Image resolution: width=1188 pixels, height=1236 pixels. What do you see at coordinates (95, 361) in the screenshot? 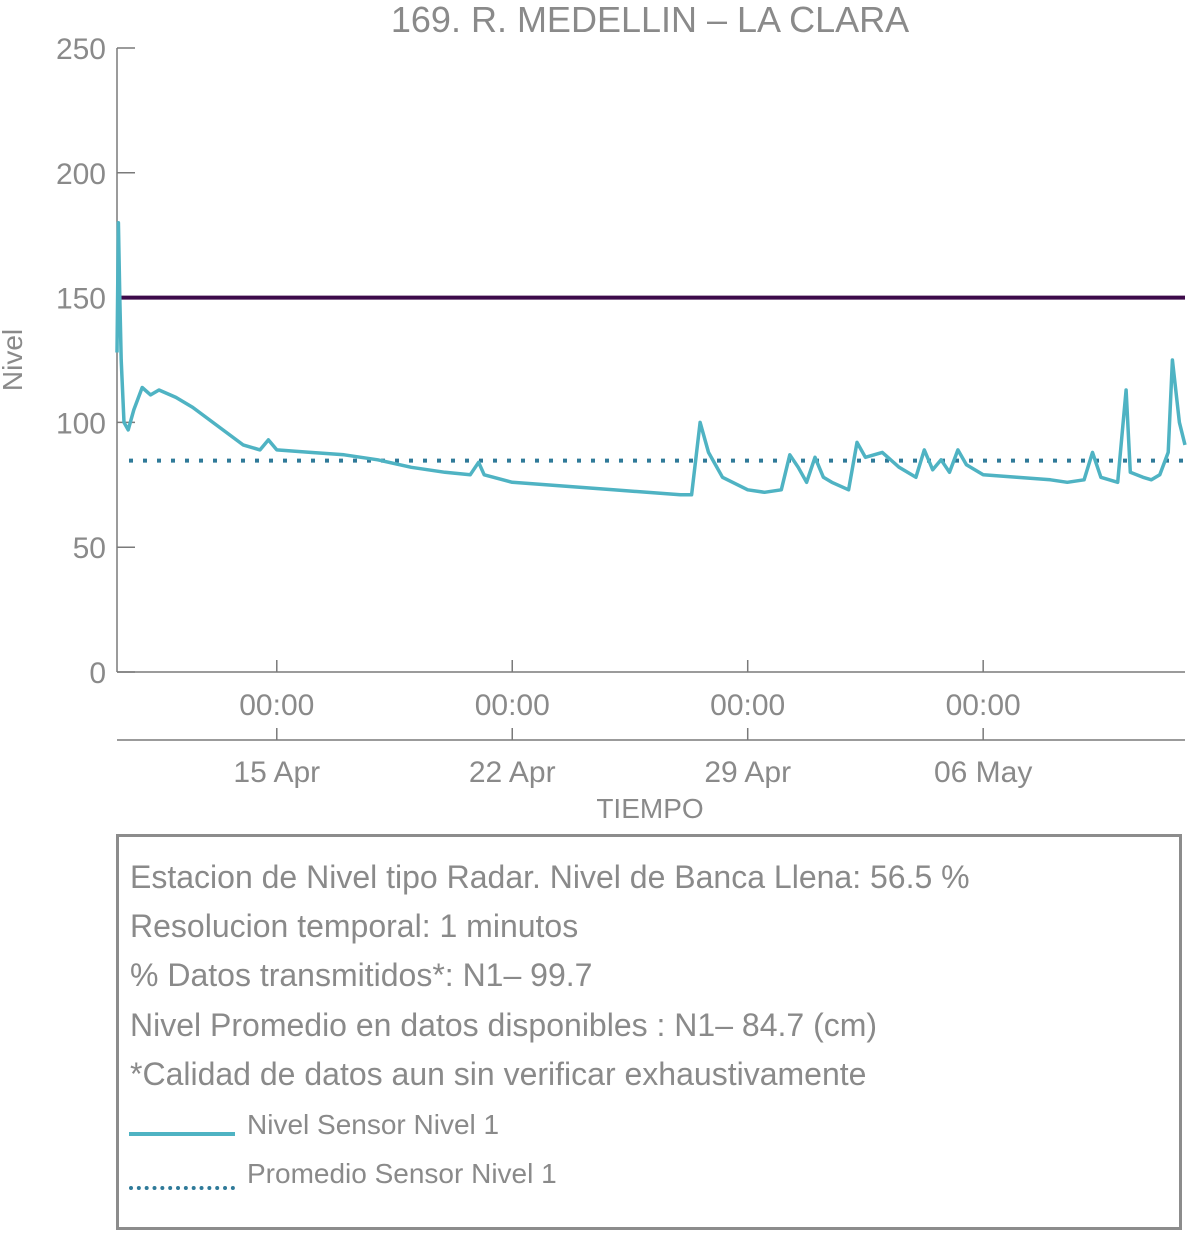
I see `y-ticks: 0 50 100 150 200 250` at bounding box center [95, 361].